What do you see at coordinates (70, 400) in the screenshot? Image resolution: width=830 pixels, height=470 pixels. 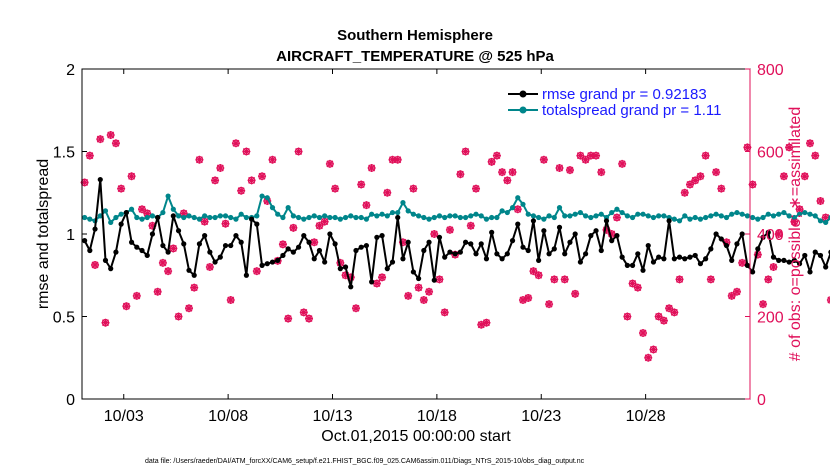 I see `y-tick-label: 0` at bounding box center [70, 400].